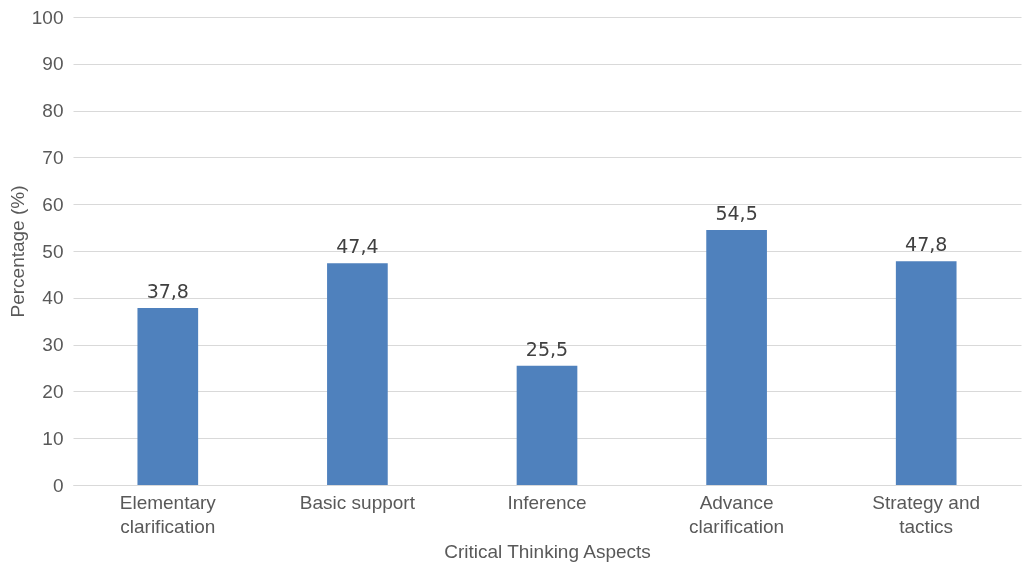 This screenshot has height=565, width=1029. I want to click on x-tick-label: Advance clarification, so click(737, 514).